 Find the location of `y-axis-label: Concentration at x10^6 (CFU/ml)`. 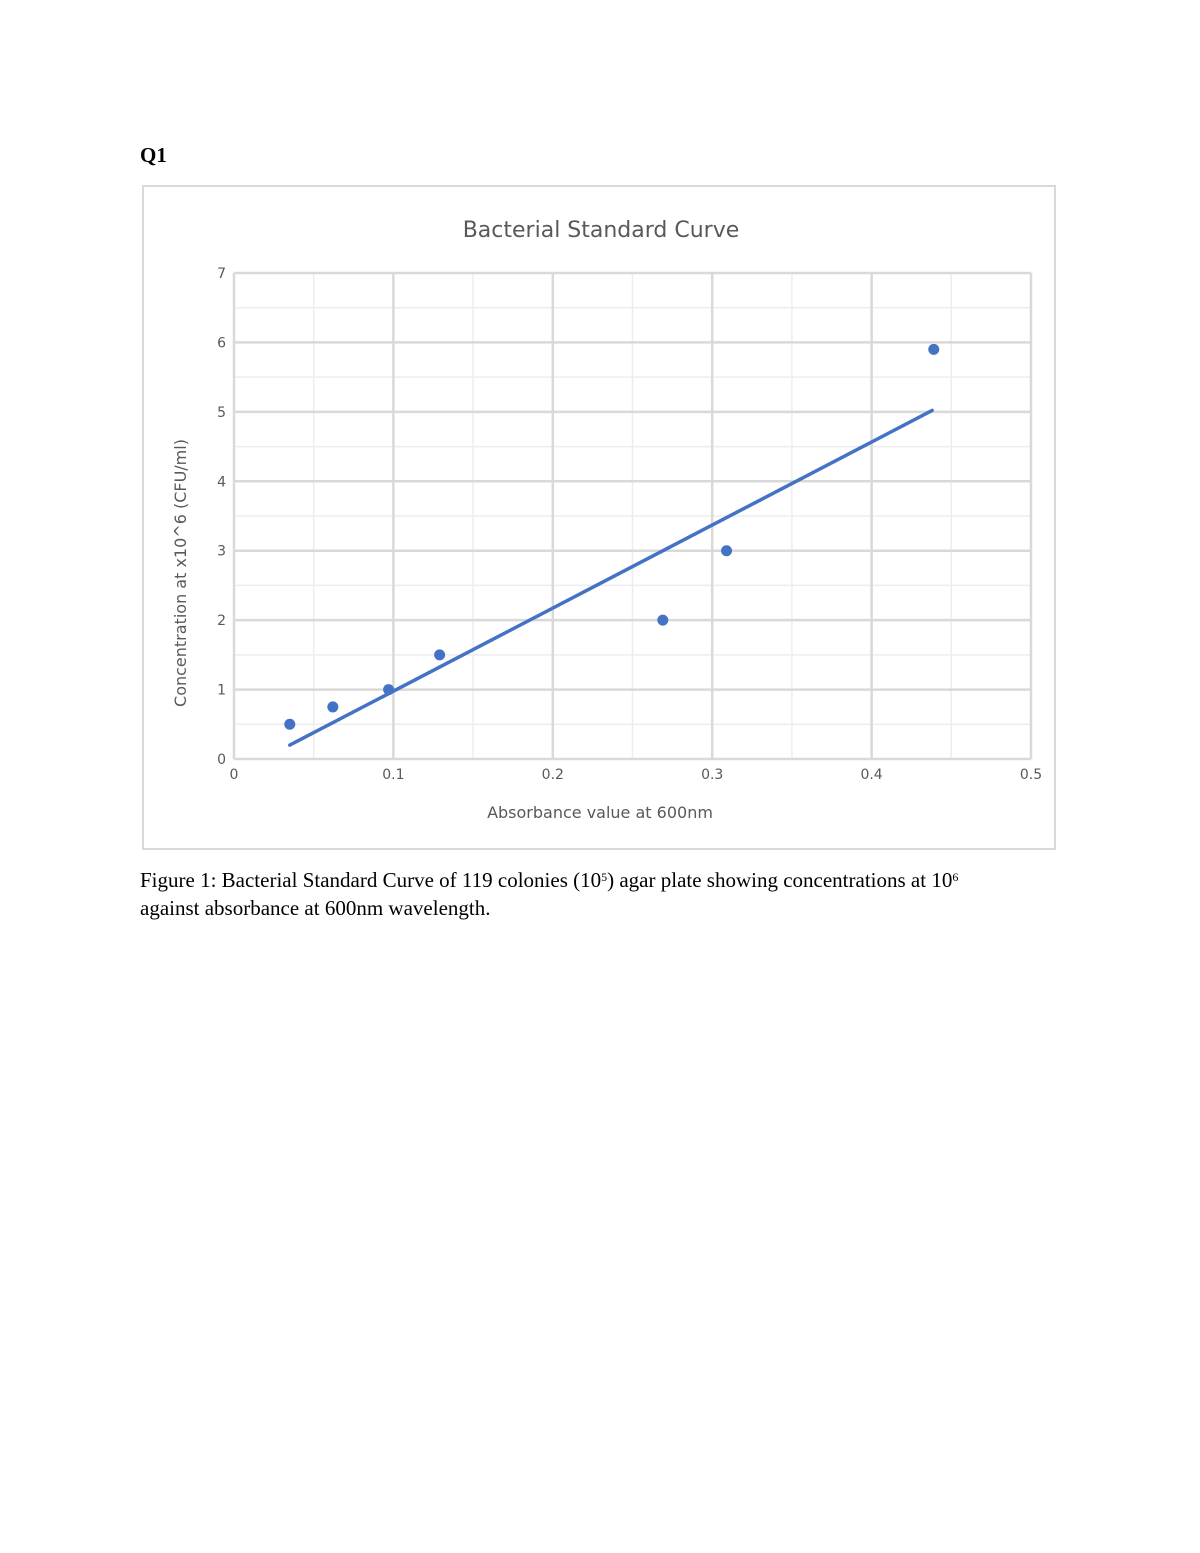

y-axis-label: Concentration at x10^6 (CFU/ml) is located at coordinates (180, 573).